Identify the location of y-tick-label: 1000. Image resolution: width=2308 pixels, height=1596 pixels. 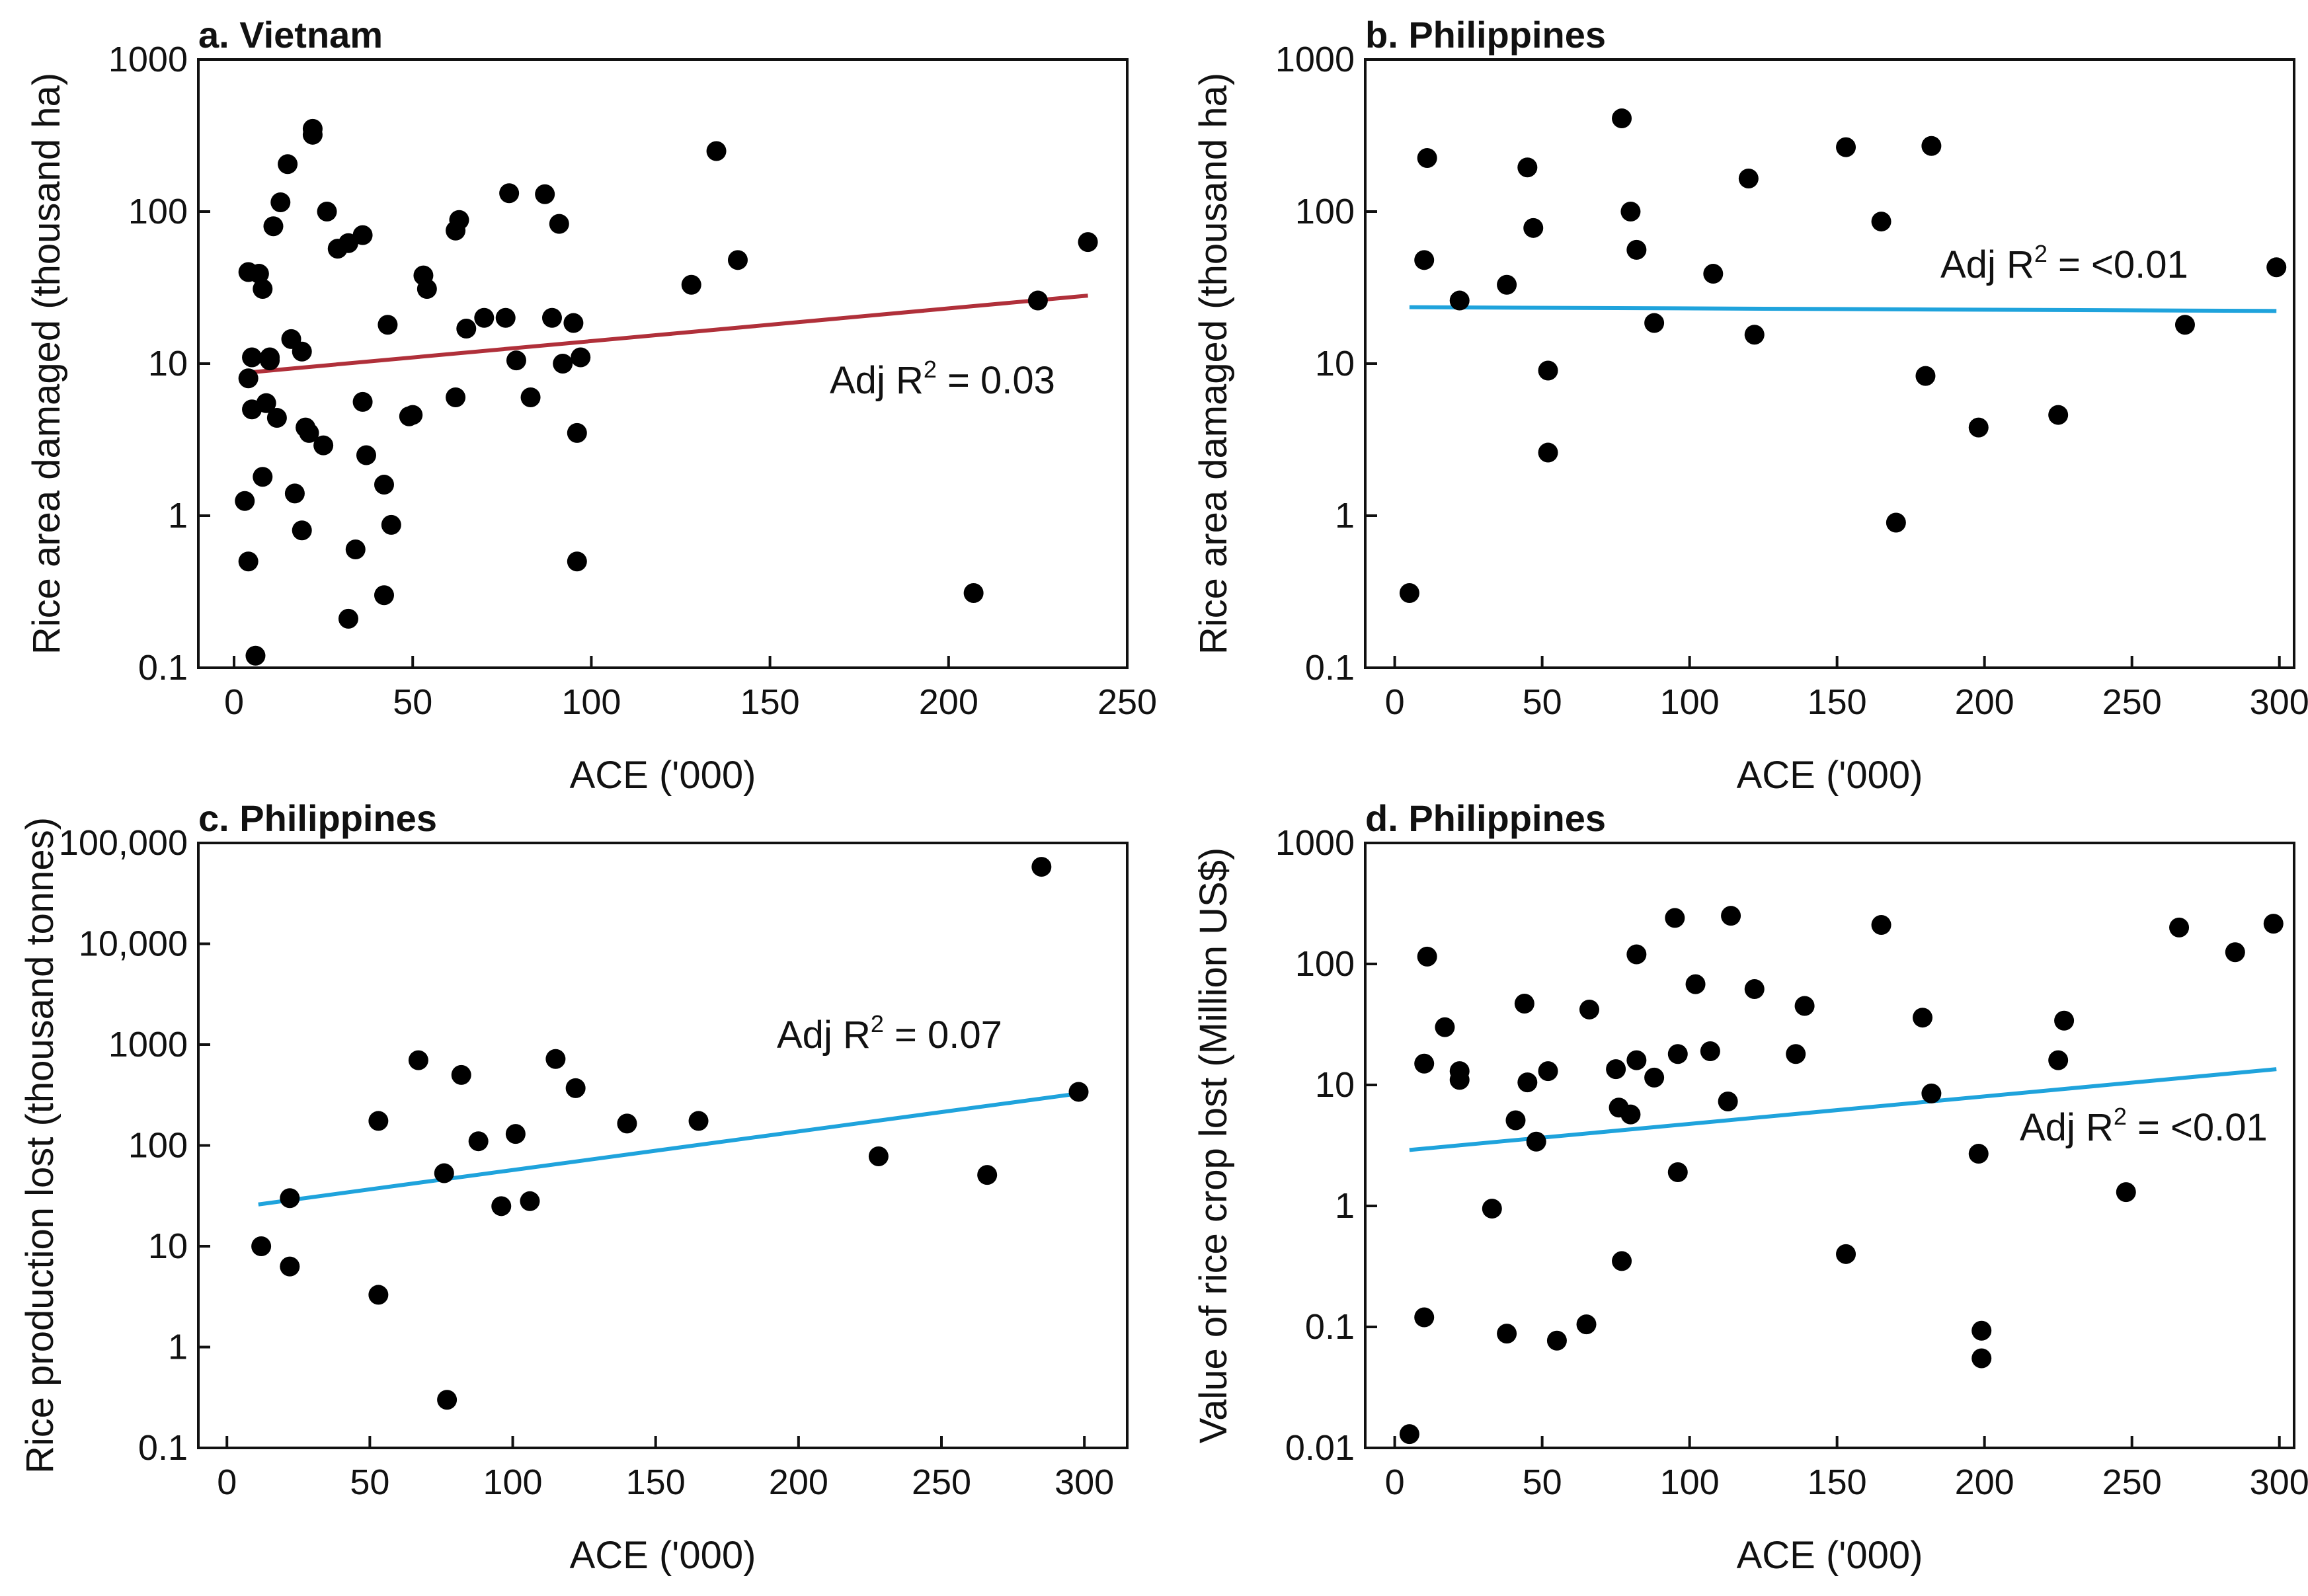
(148, 59).